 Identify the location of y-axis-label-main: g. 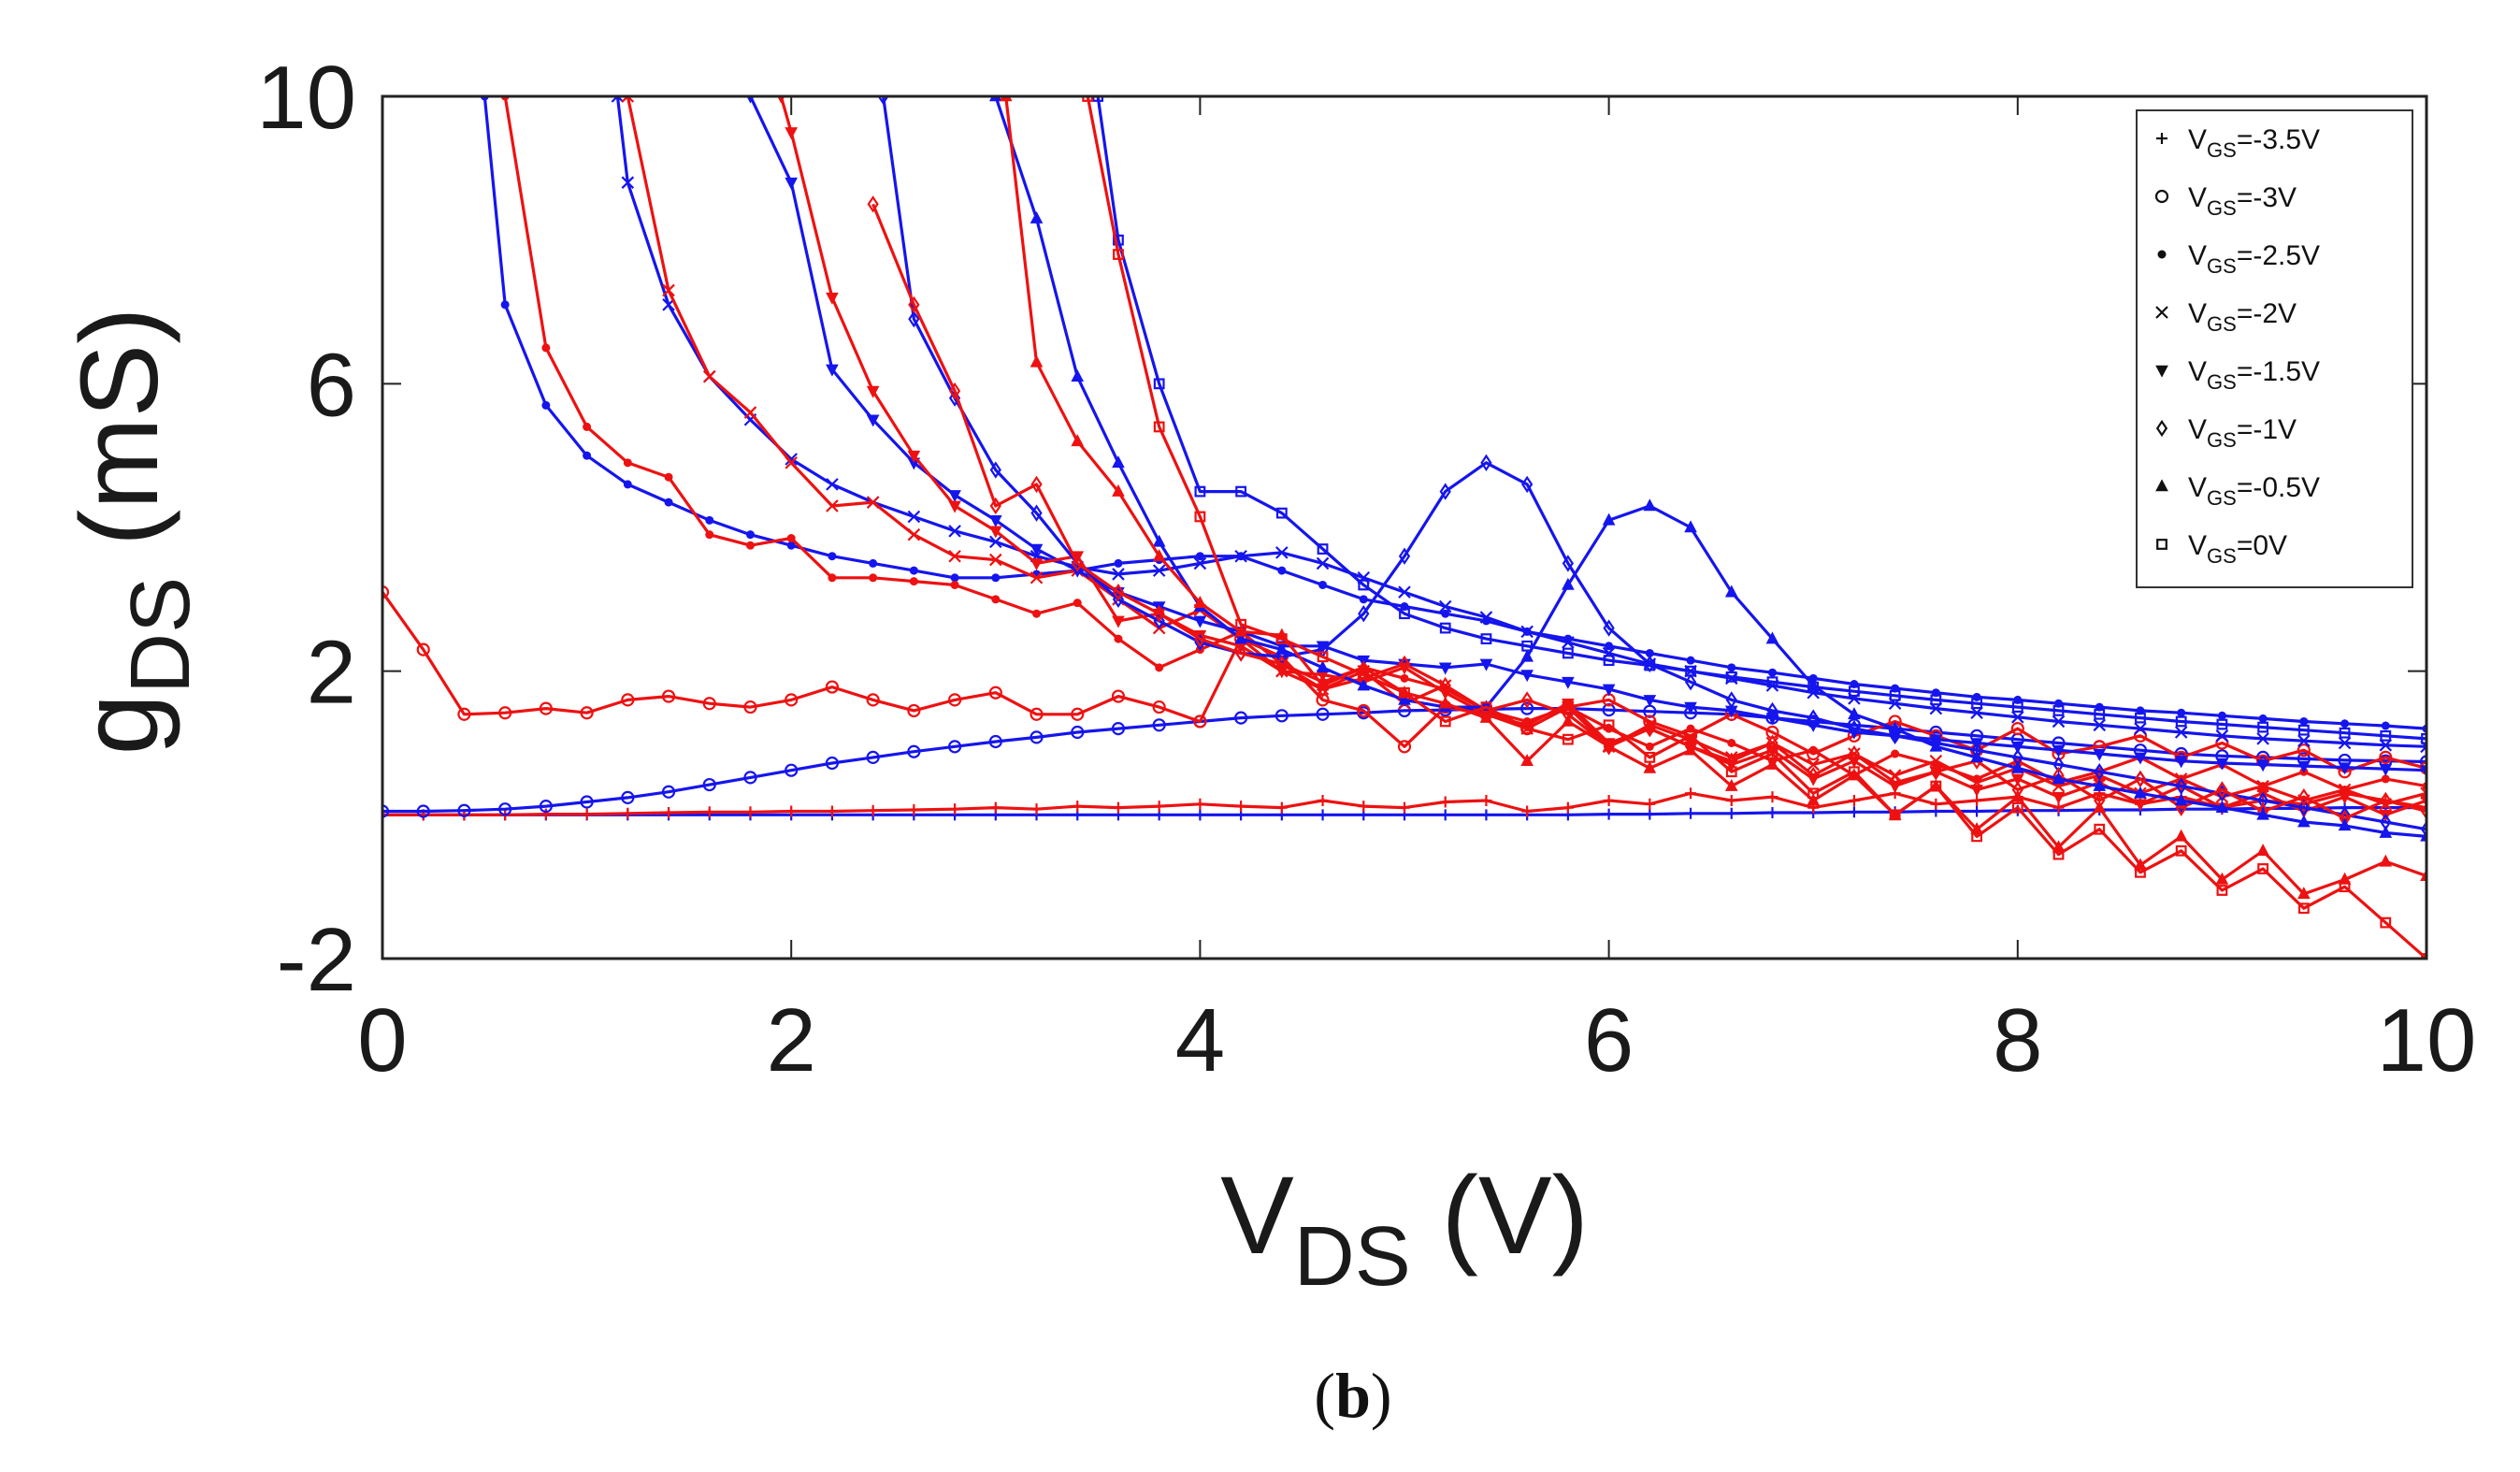
(119, 725).